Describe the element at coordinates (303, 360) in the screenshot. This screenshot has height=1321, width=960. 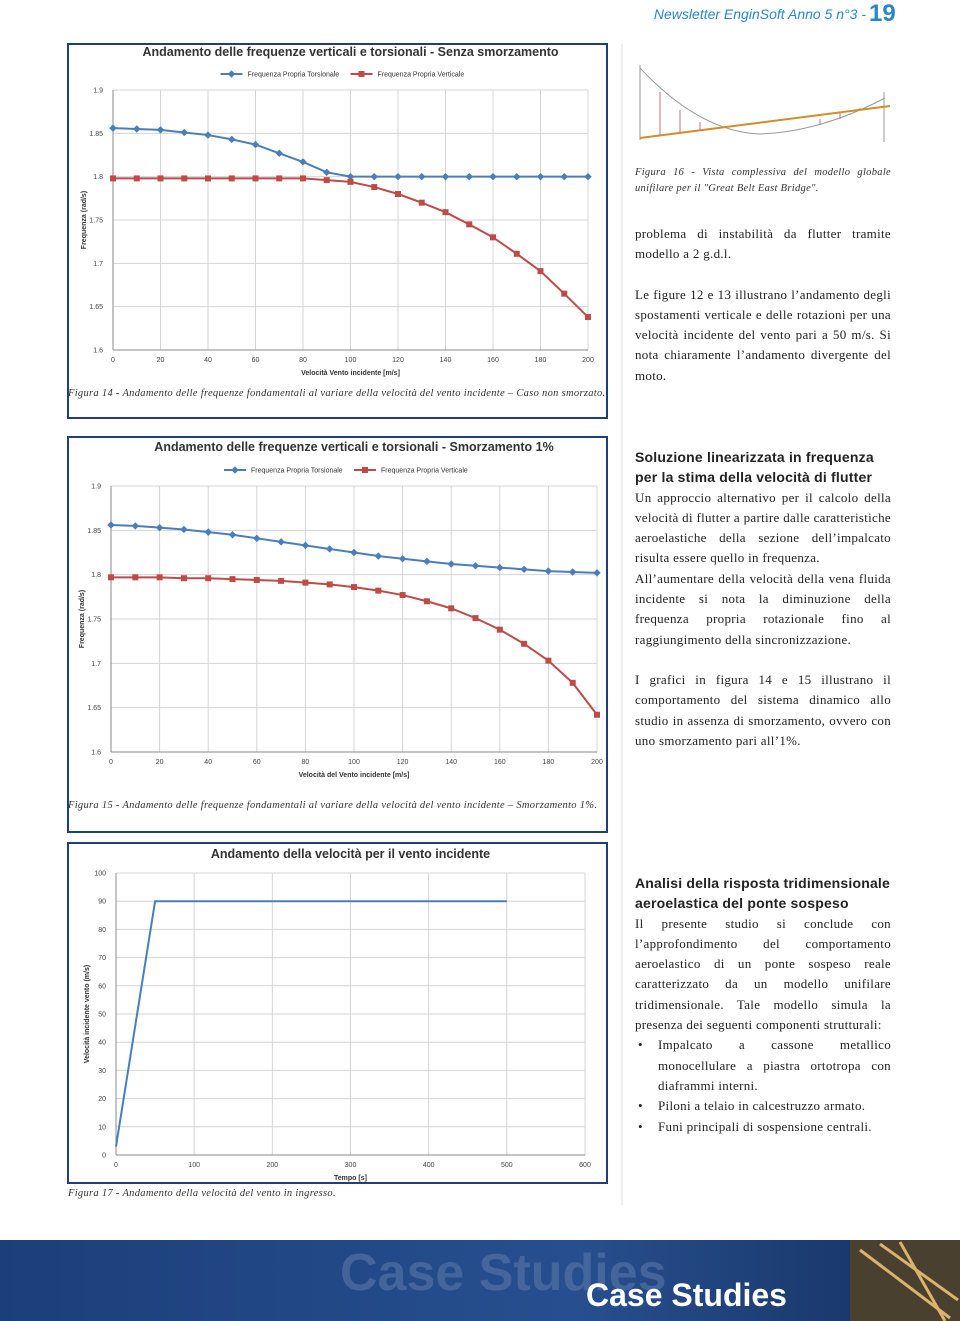
I see `x-tick-label: 80` at that location.